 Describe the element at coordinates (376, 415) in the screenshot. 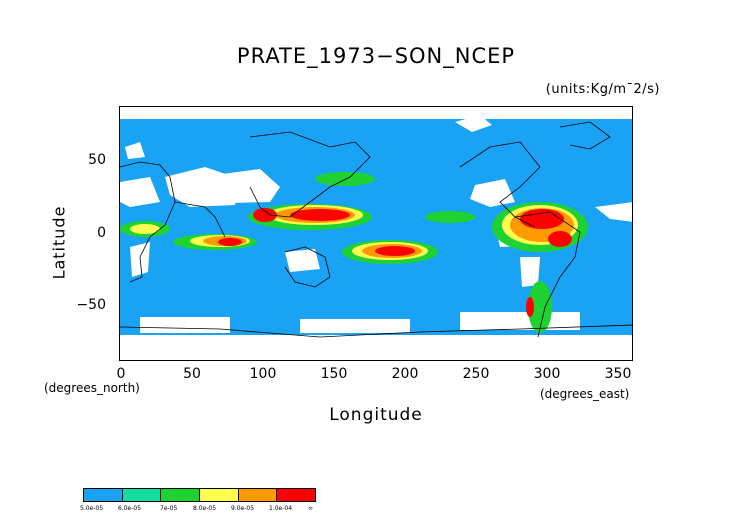

I see `x-axis-title: Longitude` at that location.